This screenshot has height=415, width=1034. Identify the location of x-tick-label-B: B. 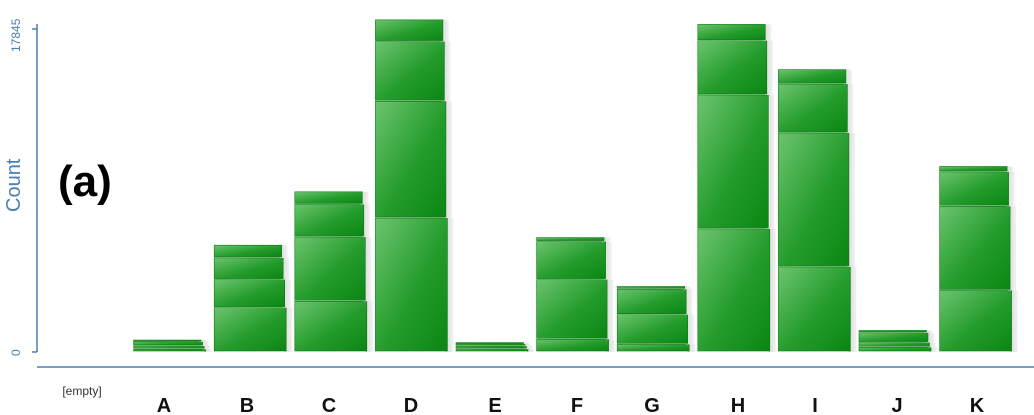
(247, 405).